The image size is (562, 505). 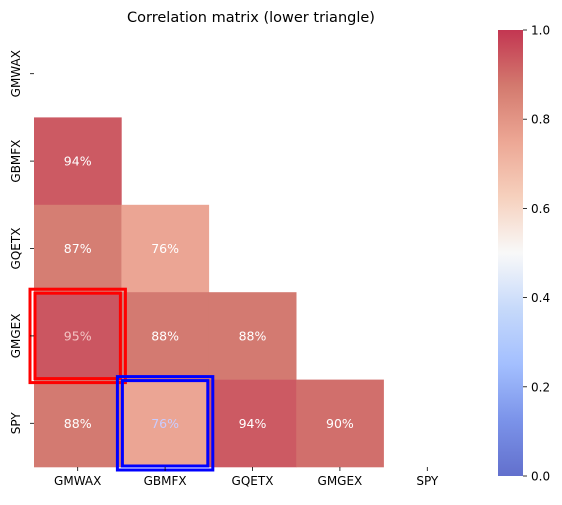 What do you see at coordinates (16, 249) in the screenshot?
I see `y-tick-label: GQETX` at bounding box center [16, 249].